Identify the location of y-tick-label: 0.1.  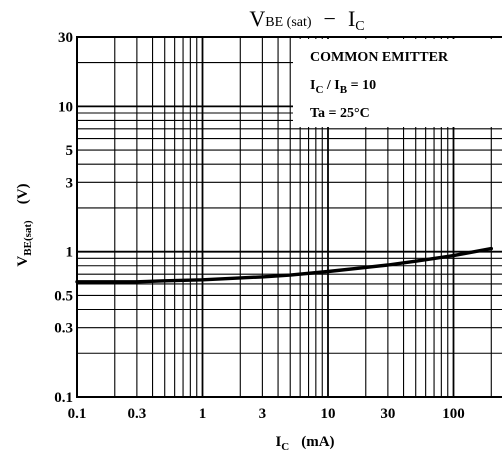
(63, 398).